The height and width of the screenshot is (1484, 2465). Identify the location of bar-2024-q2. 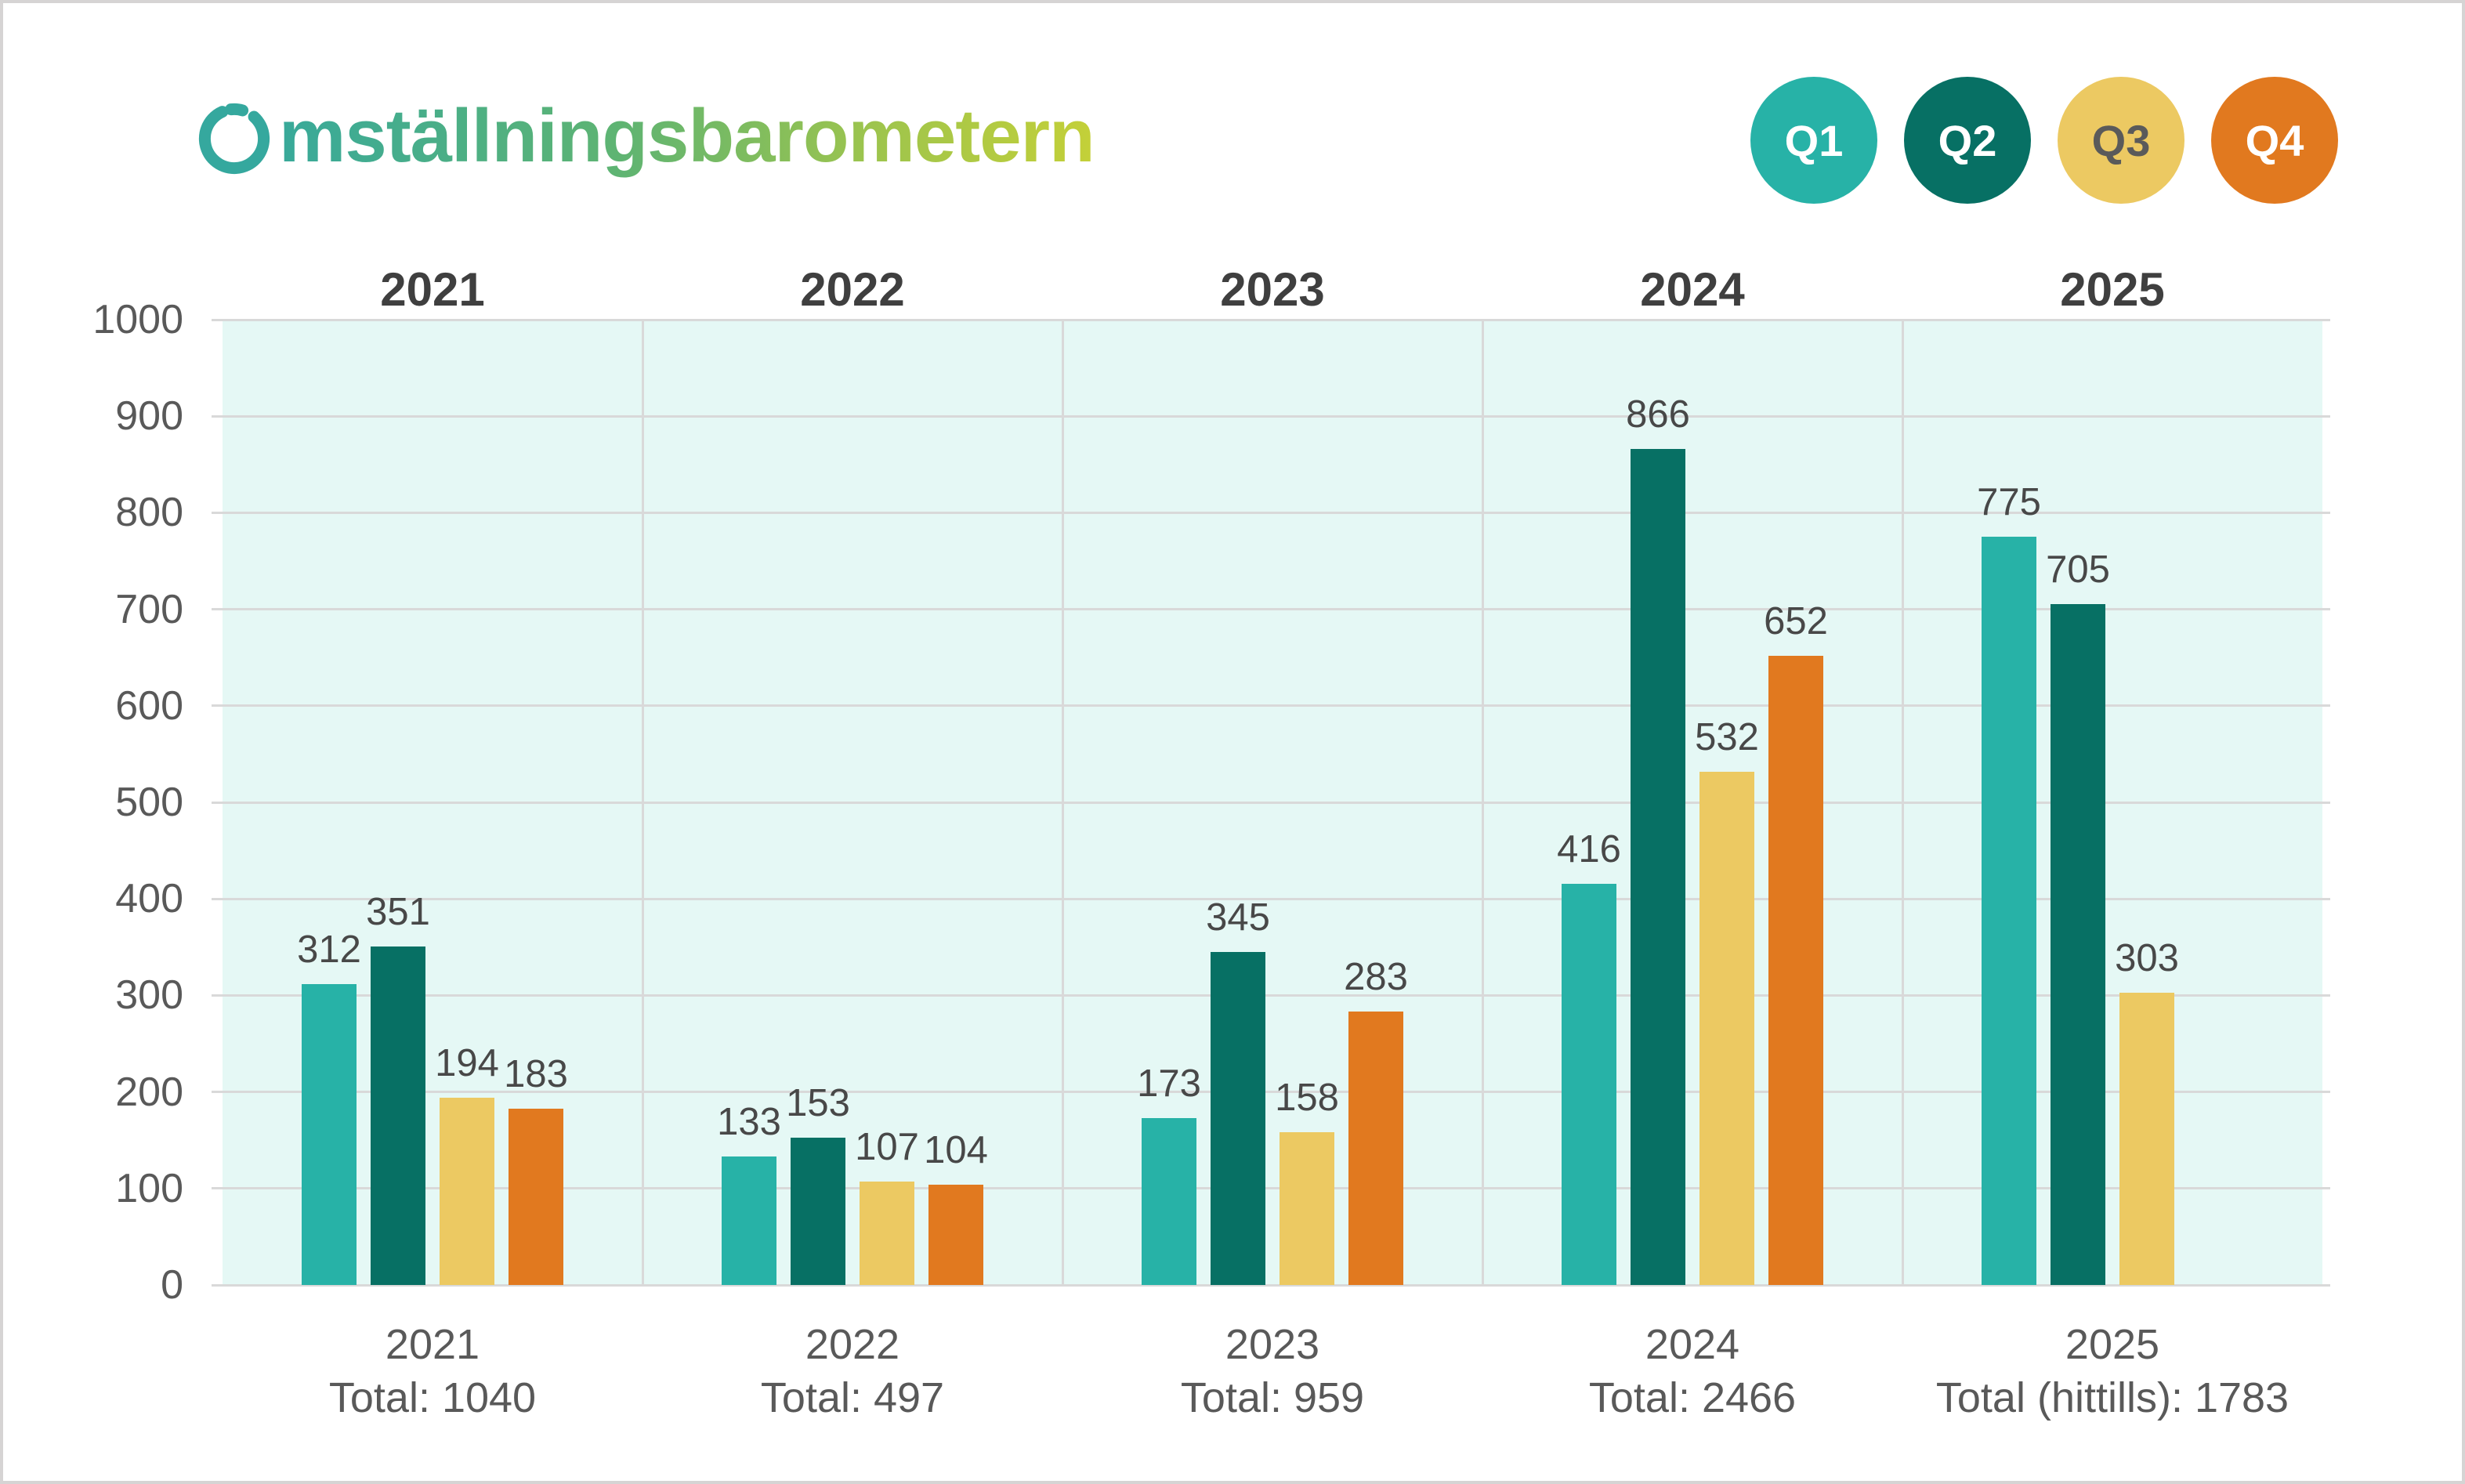
(1658, 867).